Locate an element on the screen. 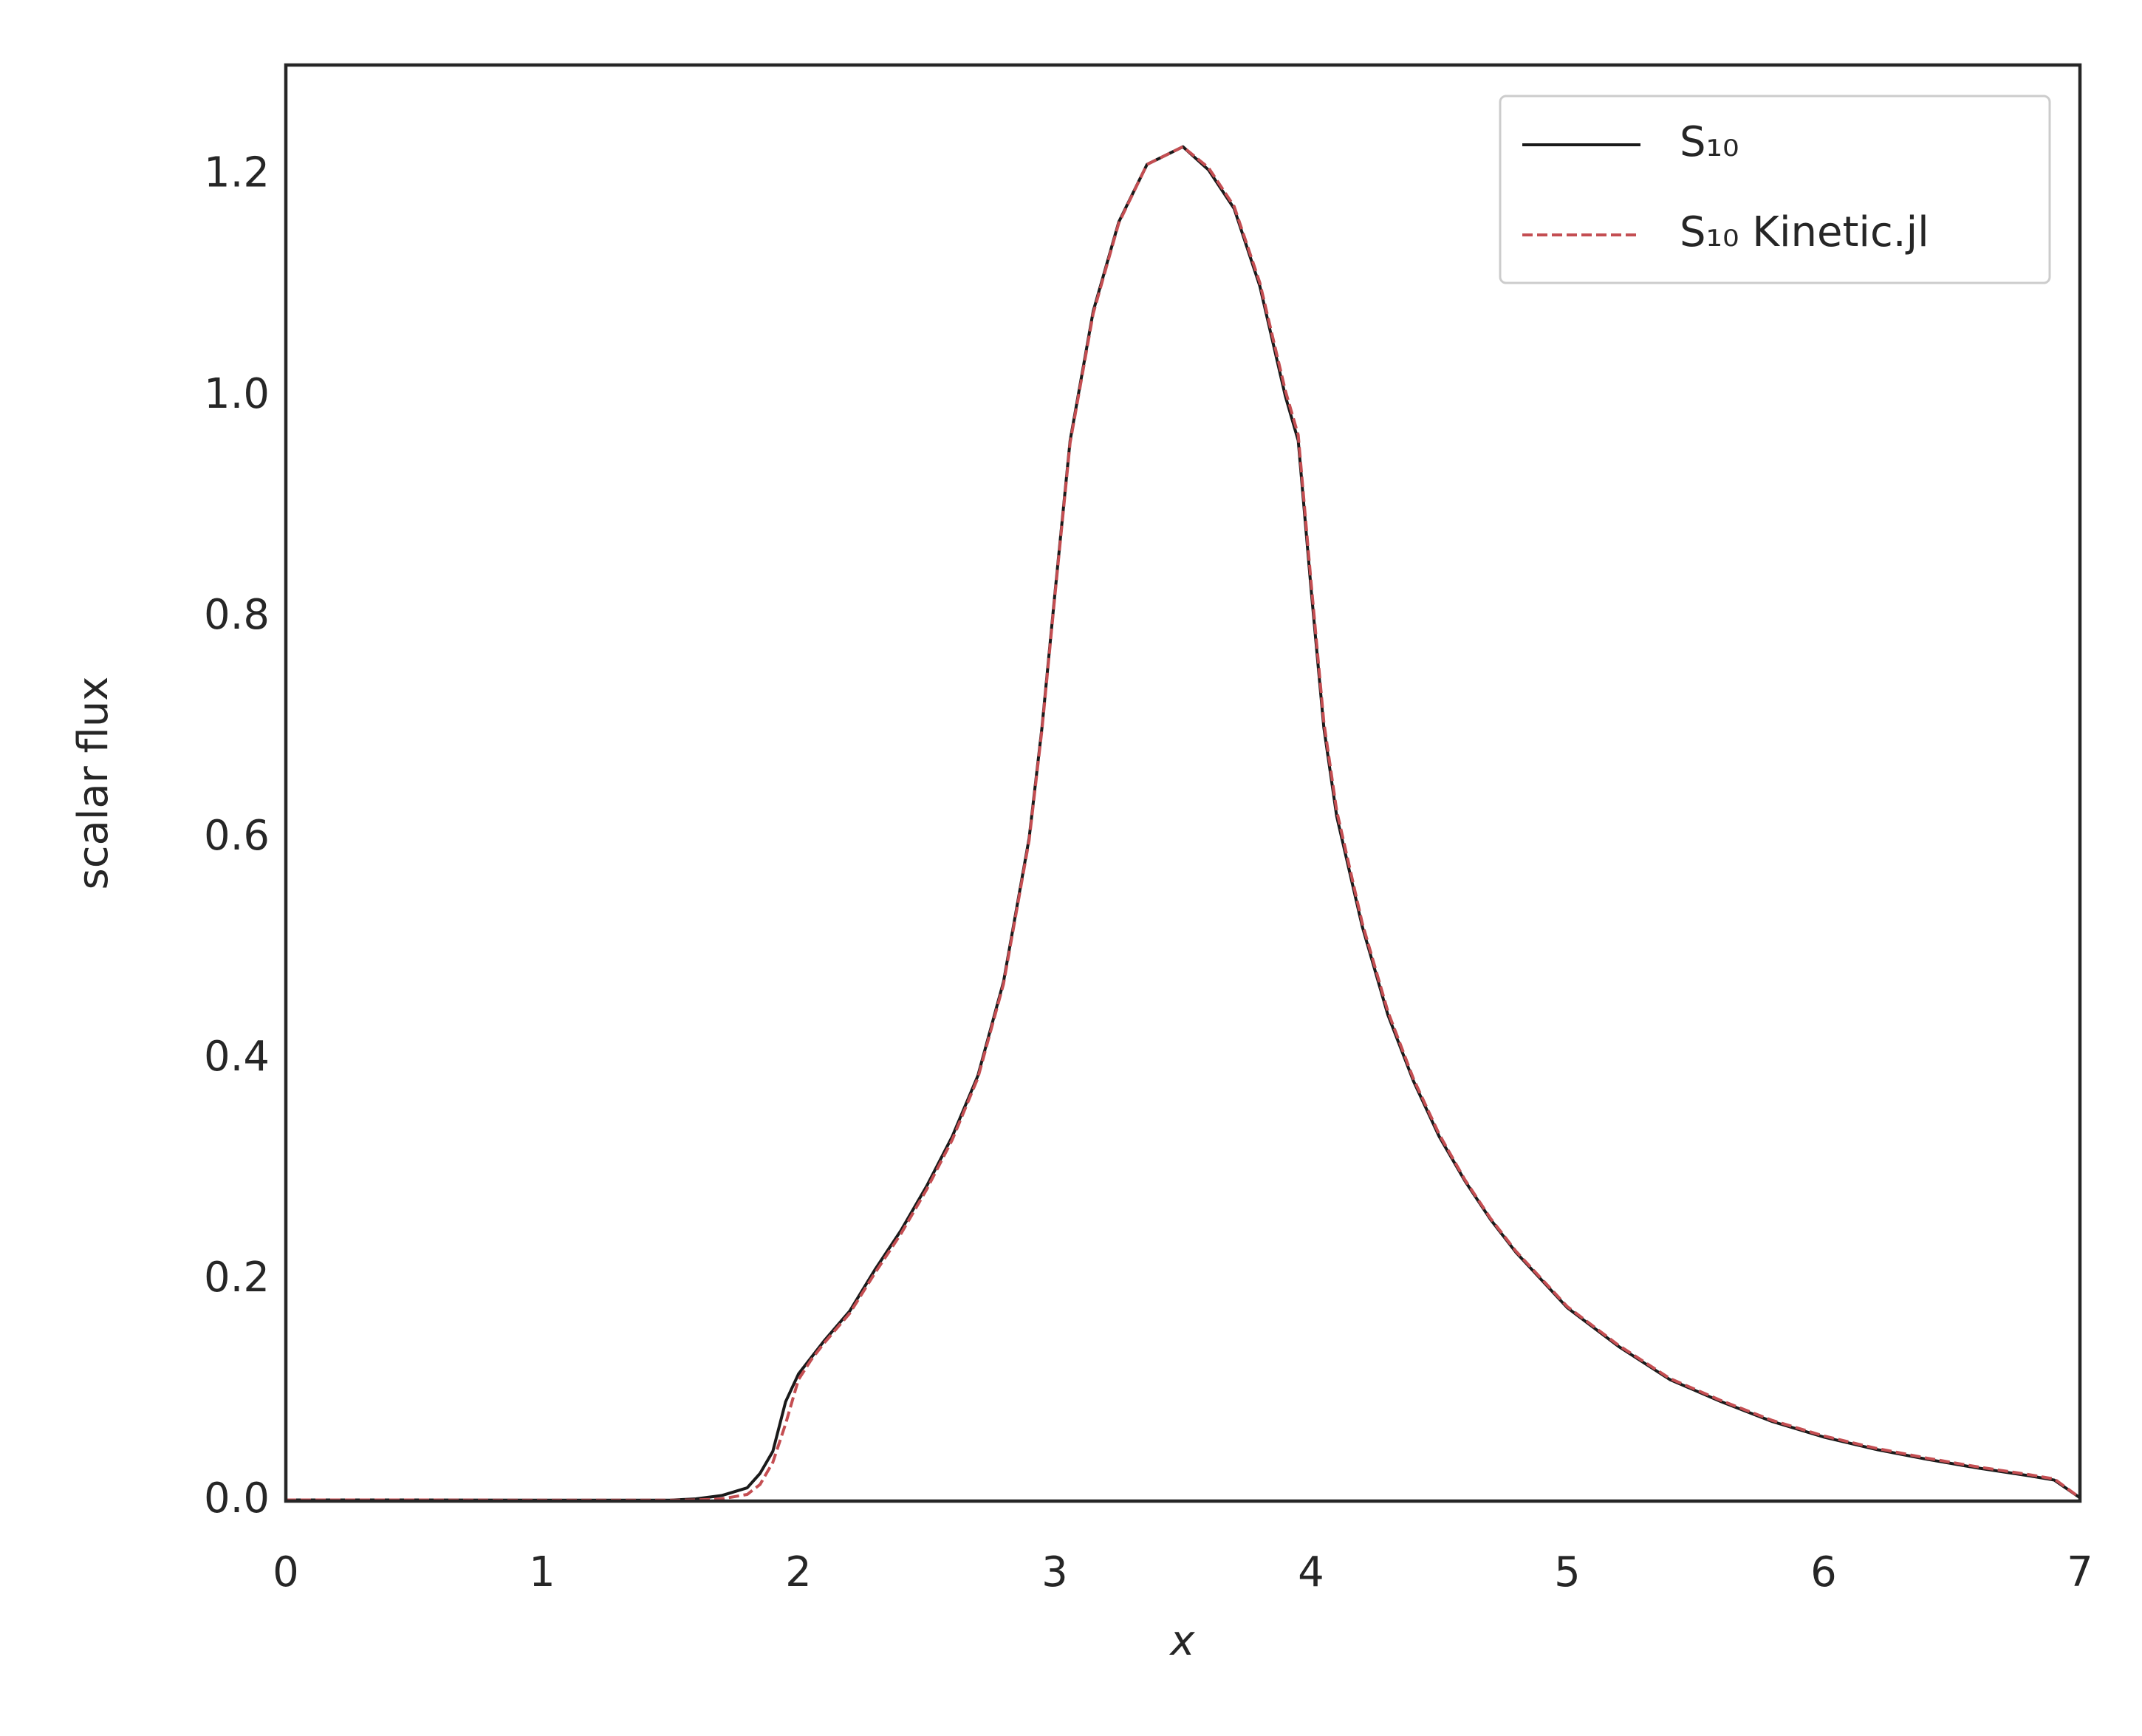  x-tick-label: 0 is located at coordinates (286, 1572).